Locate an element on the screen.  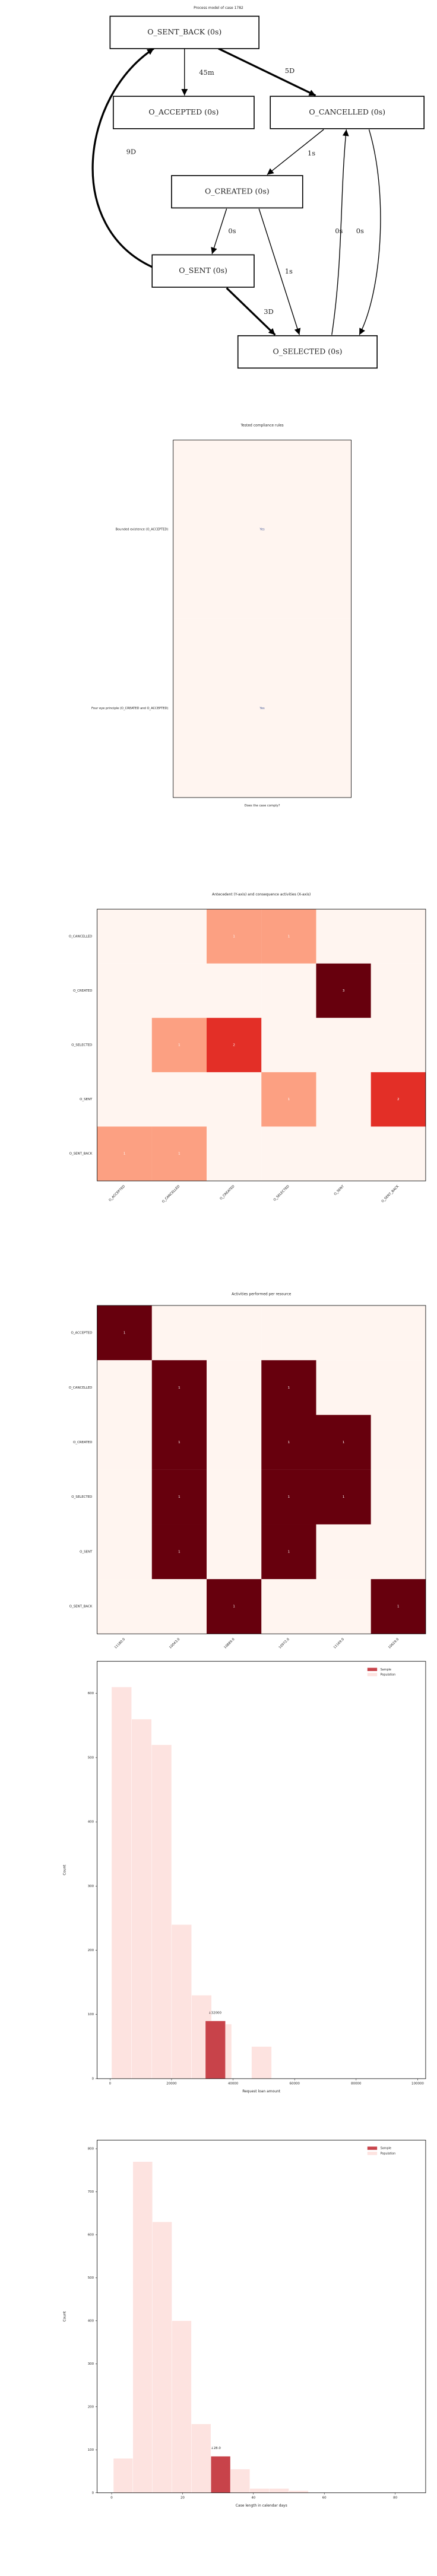
x-axis-label: Case length in calendar days is located at coordinates (261, 2506).